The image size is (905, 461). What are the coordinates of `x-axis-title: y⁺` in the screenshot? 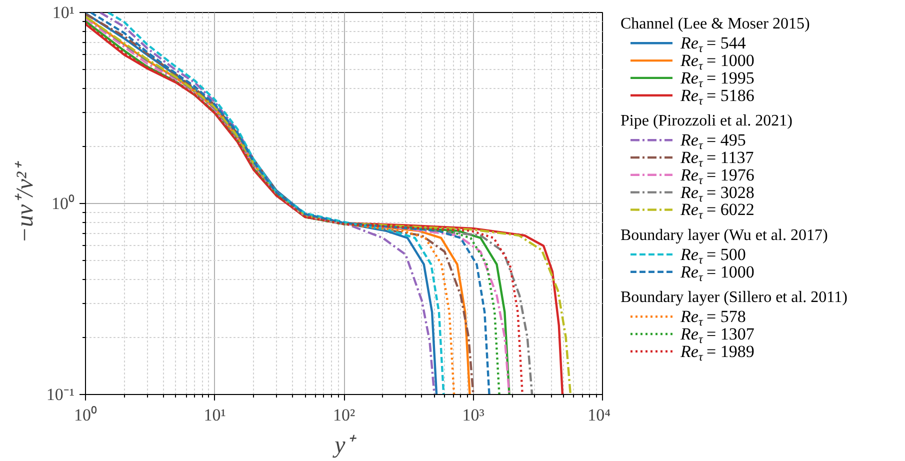 It's located at (344, 445).